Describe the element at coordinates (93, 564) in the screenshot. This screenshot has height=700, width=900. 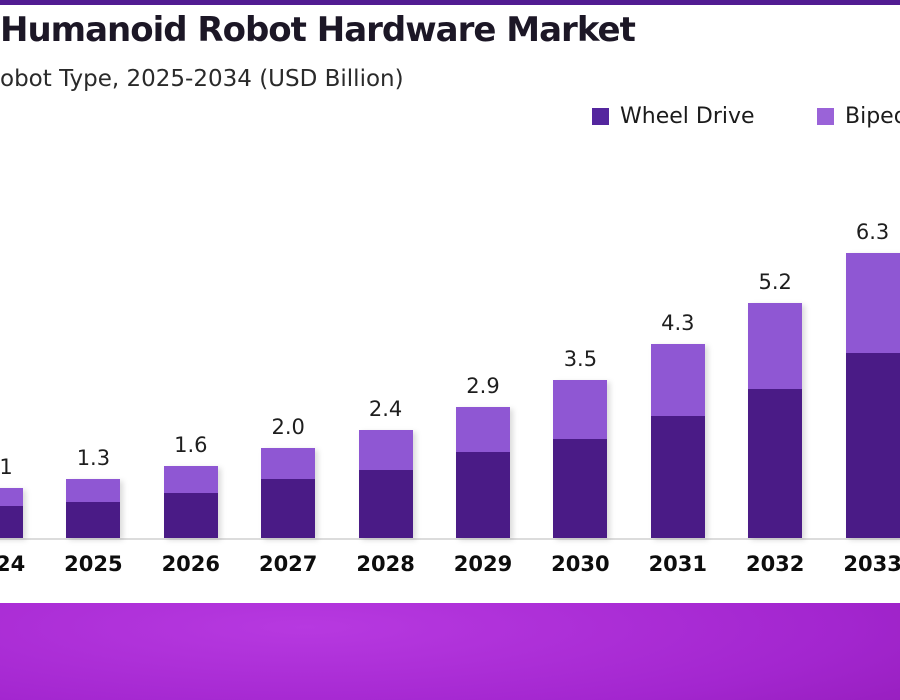
I see `x-axis-label: 2025` at that location.